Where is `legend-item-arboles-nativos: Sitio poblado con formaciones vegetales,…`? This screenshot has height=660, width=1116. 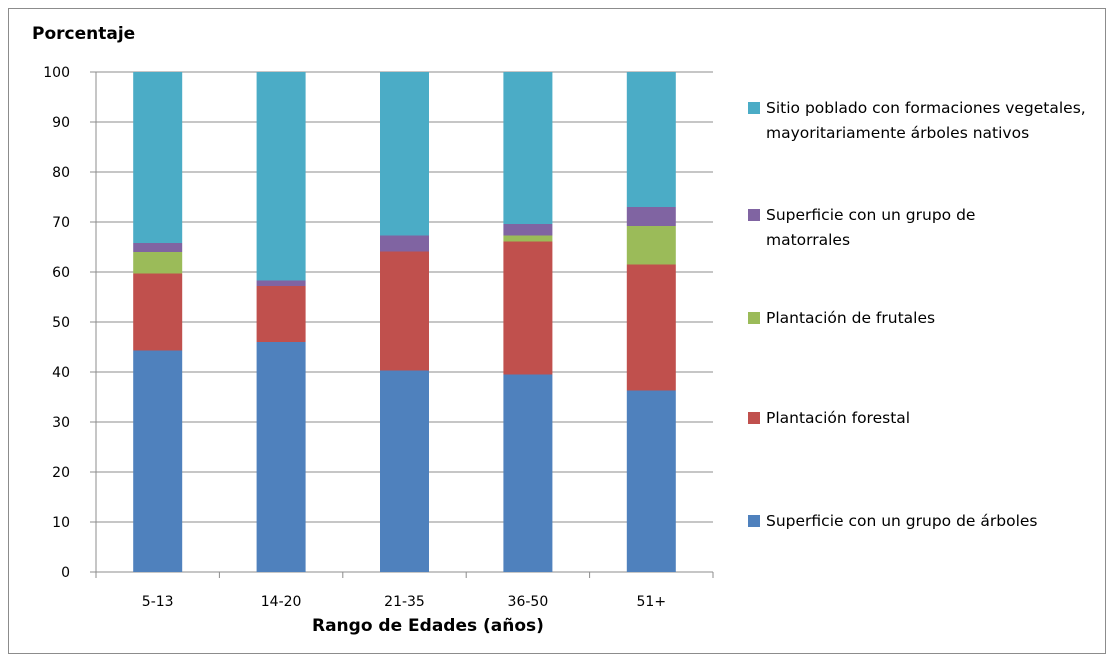
legend-item-arboles-nativos: Sitio poblado con formaciones vegetales,… is located at coordinates (927, 121).